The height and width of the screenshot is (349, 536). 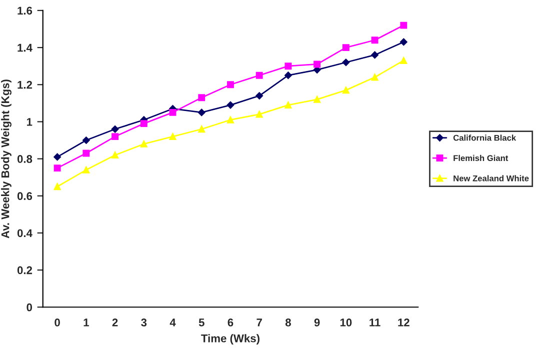 I want to click on y-tick-label: 0, so click(x=29, y=307).